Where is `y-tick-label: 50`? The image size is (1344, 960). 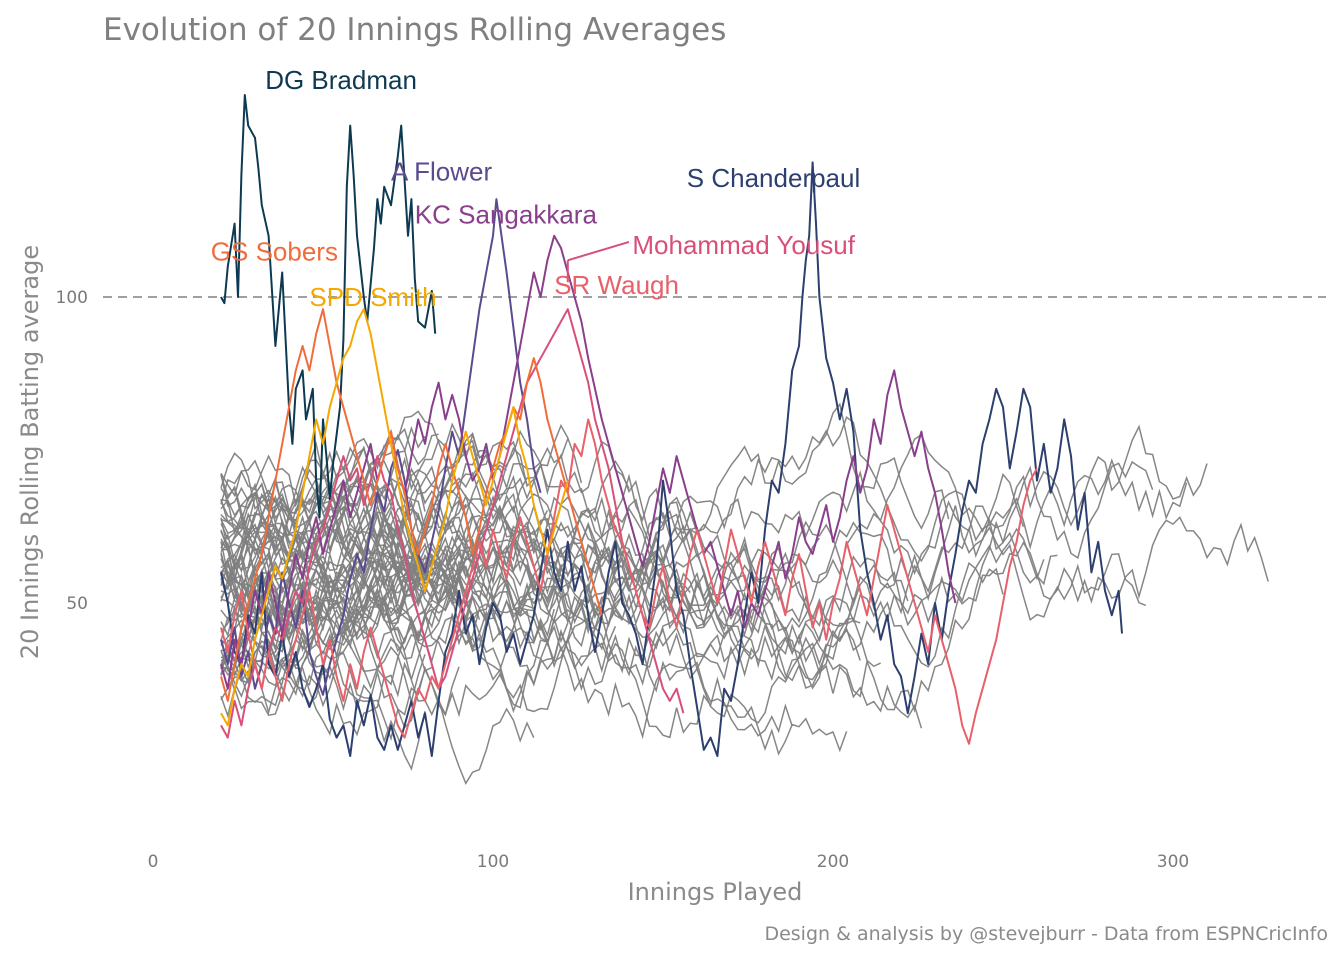
y-tick-label: 50 is located at coordinates (77, 604).